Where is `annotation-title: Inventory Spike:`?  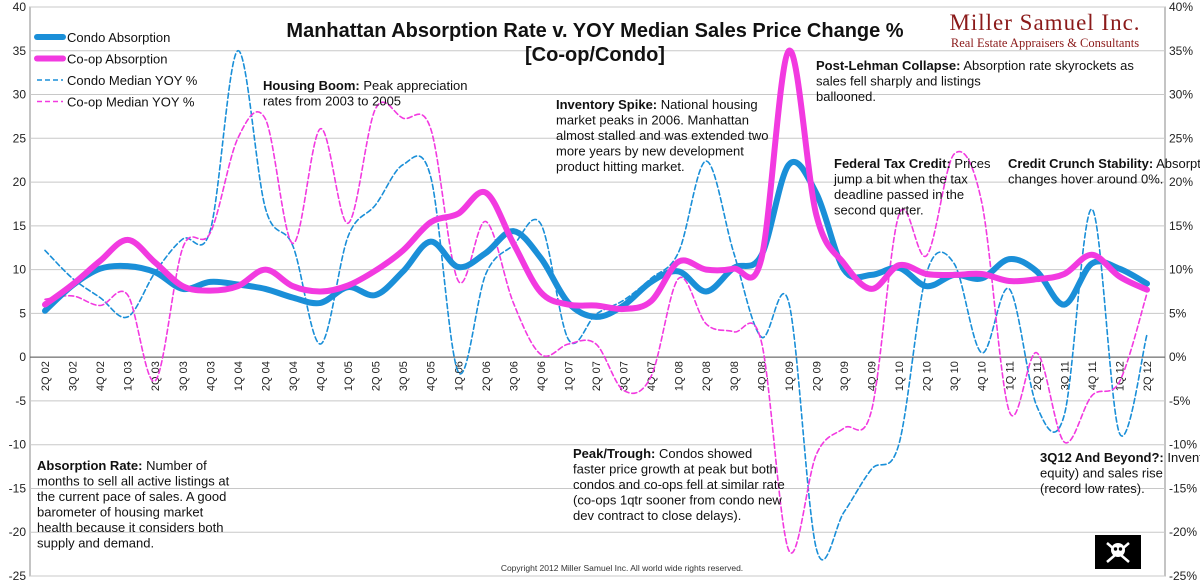 annotation-title: Inventory Spike: is located at coordinates (606, 104).